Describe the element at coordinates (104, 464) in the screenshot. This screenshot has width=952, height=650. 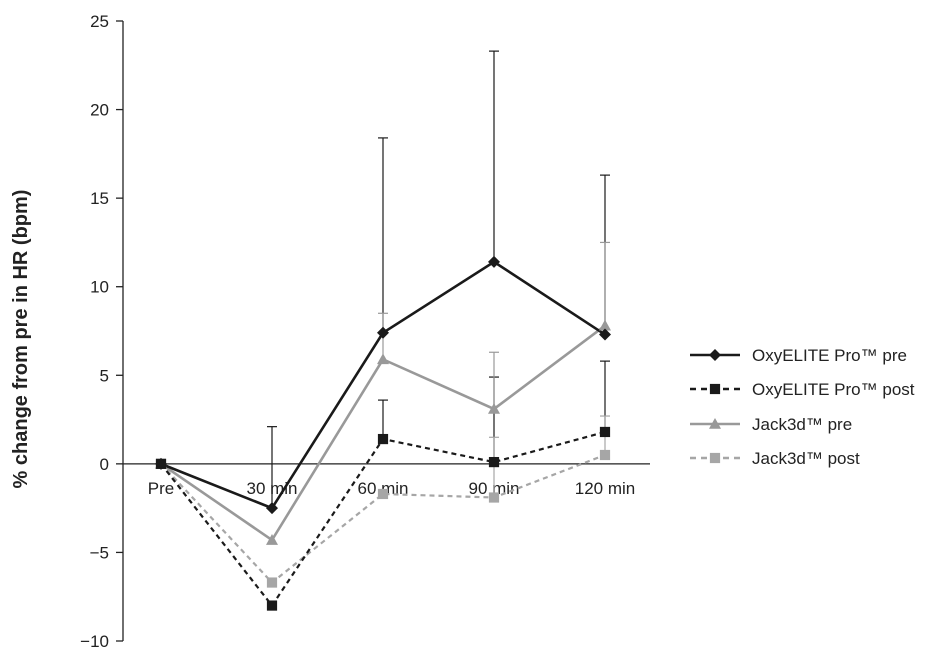
I see `y-tick-label: 0` at that location.